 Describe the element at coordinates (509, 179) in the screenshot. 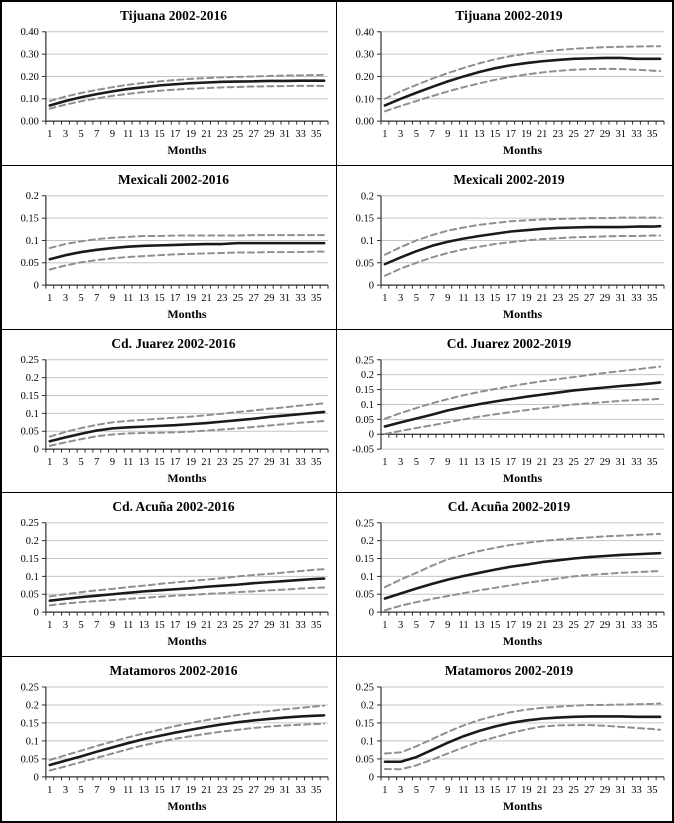

I see `chart-title: Mexicali 2002-2019` at that location.